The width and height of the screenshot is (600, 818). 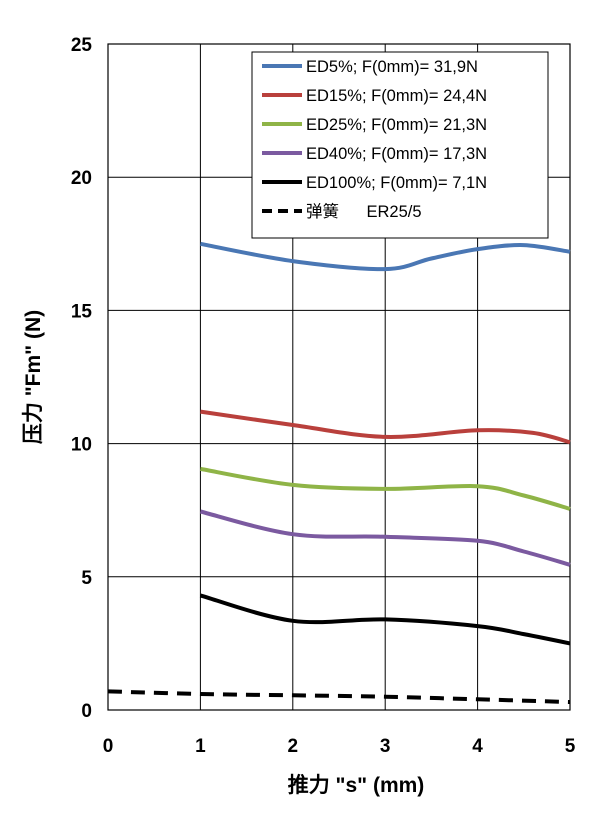 I want to click on y-tick-label: 10, so click(x=81, y=445).